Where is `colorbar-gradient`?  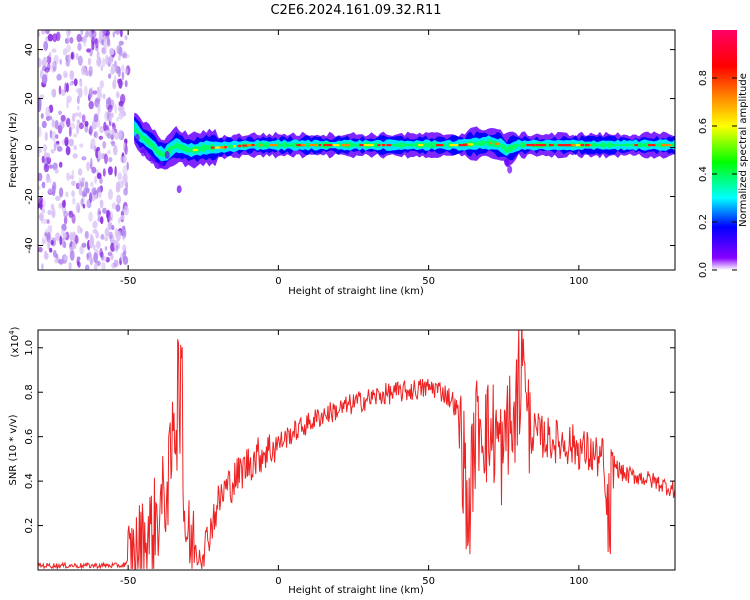 colorbar-gradient is located at coordinates (724, 150).